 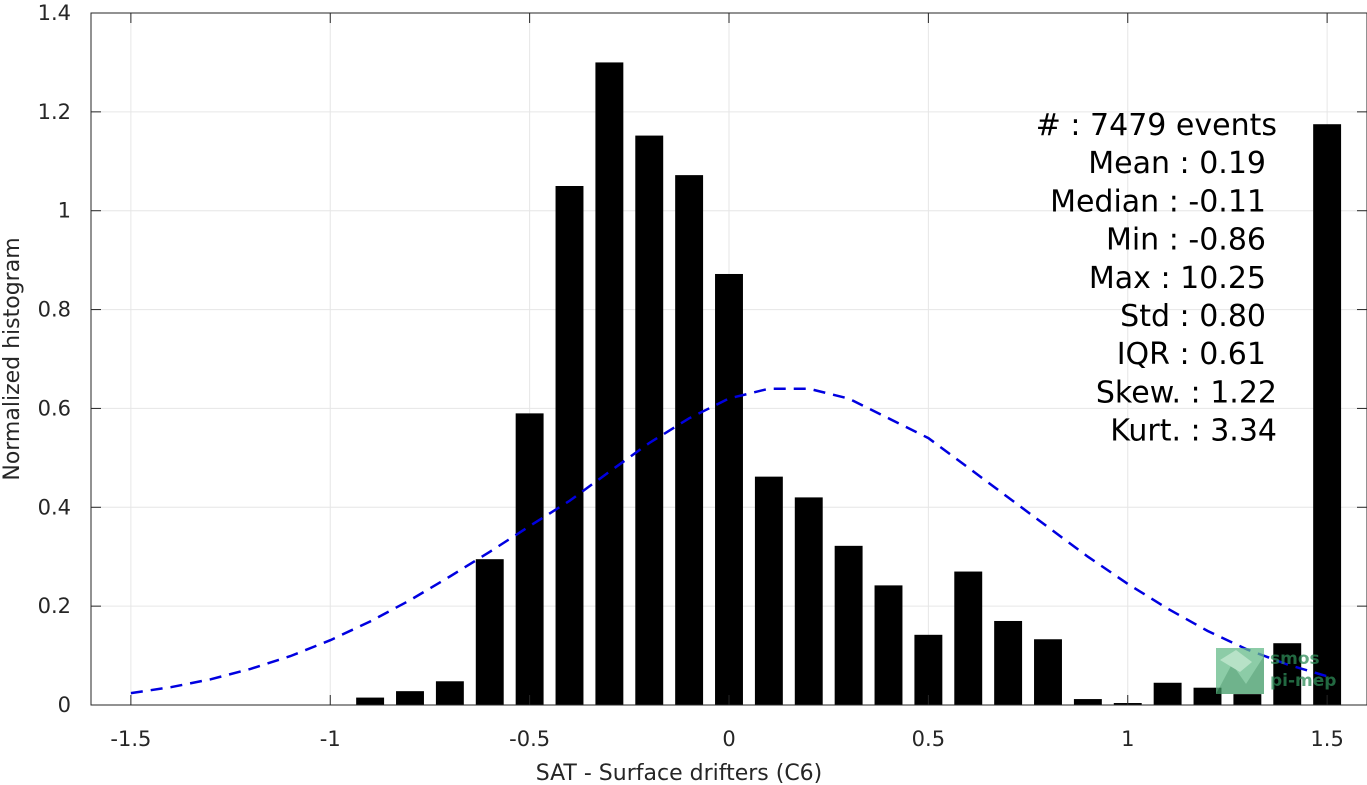 I want to click on x-tick-label-6: 1.5, so click(x=1326, y=739).